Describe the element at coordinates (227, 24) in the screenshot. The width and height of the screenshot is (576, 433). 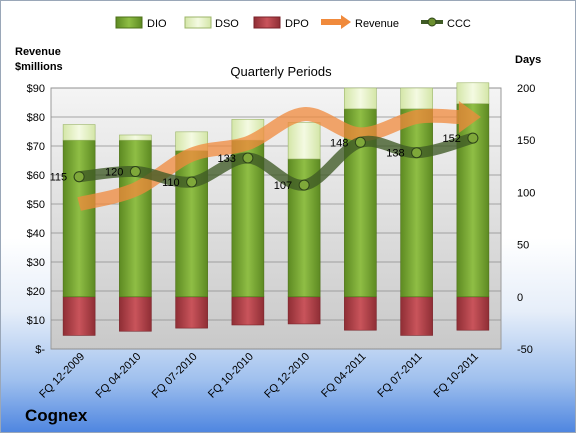
I see `legend-label-dso: DSO` at that location.